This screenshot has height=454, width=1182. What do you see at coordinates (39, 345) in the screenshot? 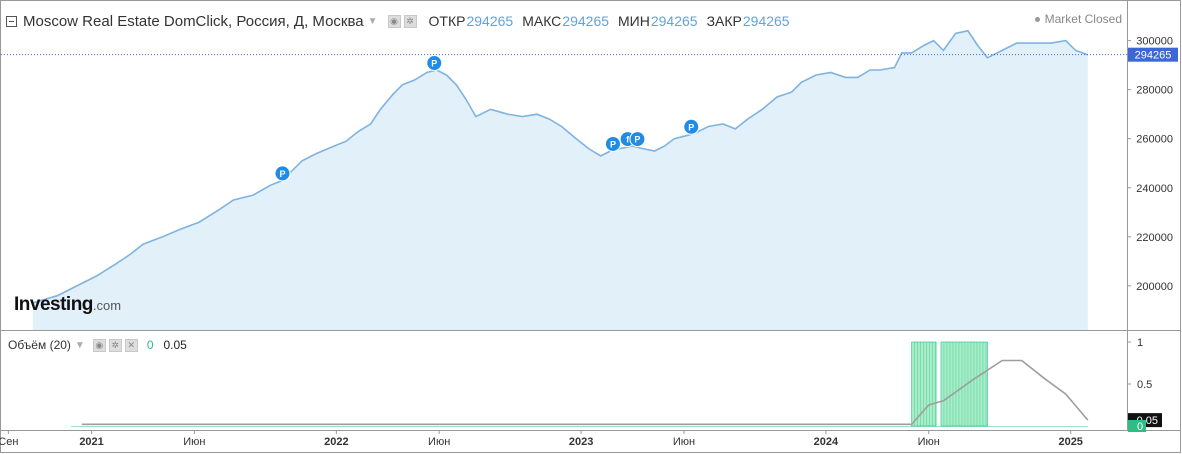
I see `volume-title: Объём (20)` at bounding box center [39, 345].